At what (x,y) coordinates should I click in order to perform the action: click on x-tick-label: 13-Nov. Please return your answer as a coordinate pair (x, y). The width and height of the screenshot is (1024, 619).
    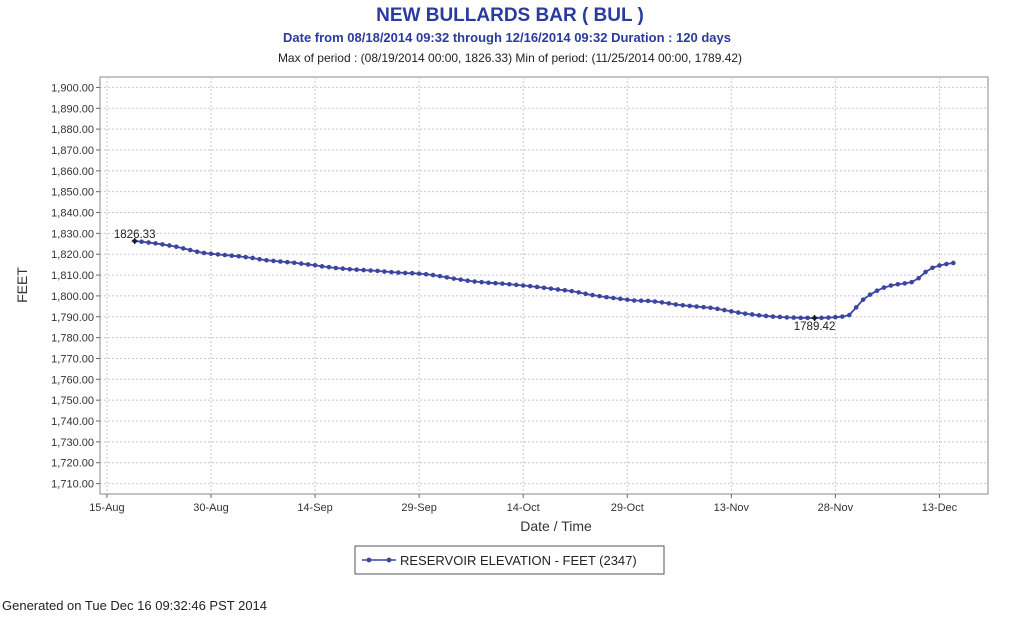
    Looking at the image, I should click on (732, 508).